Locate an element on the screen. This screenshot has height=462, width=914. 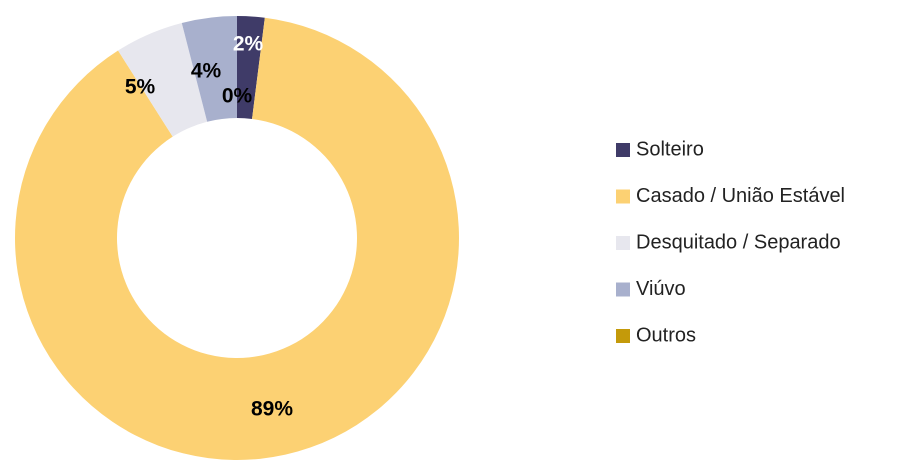
legend-label: Solteiro is located at coordinates (670, 149).